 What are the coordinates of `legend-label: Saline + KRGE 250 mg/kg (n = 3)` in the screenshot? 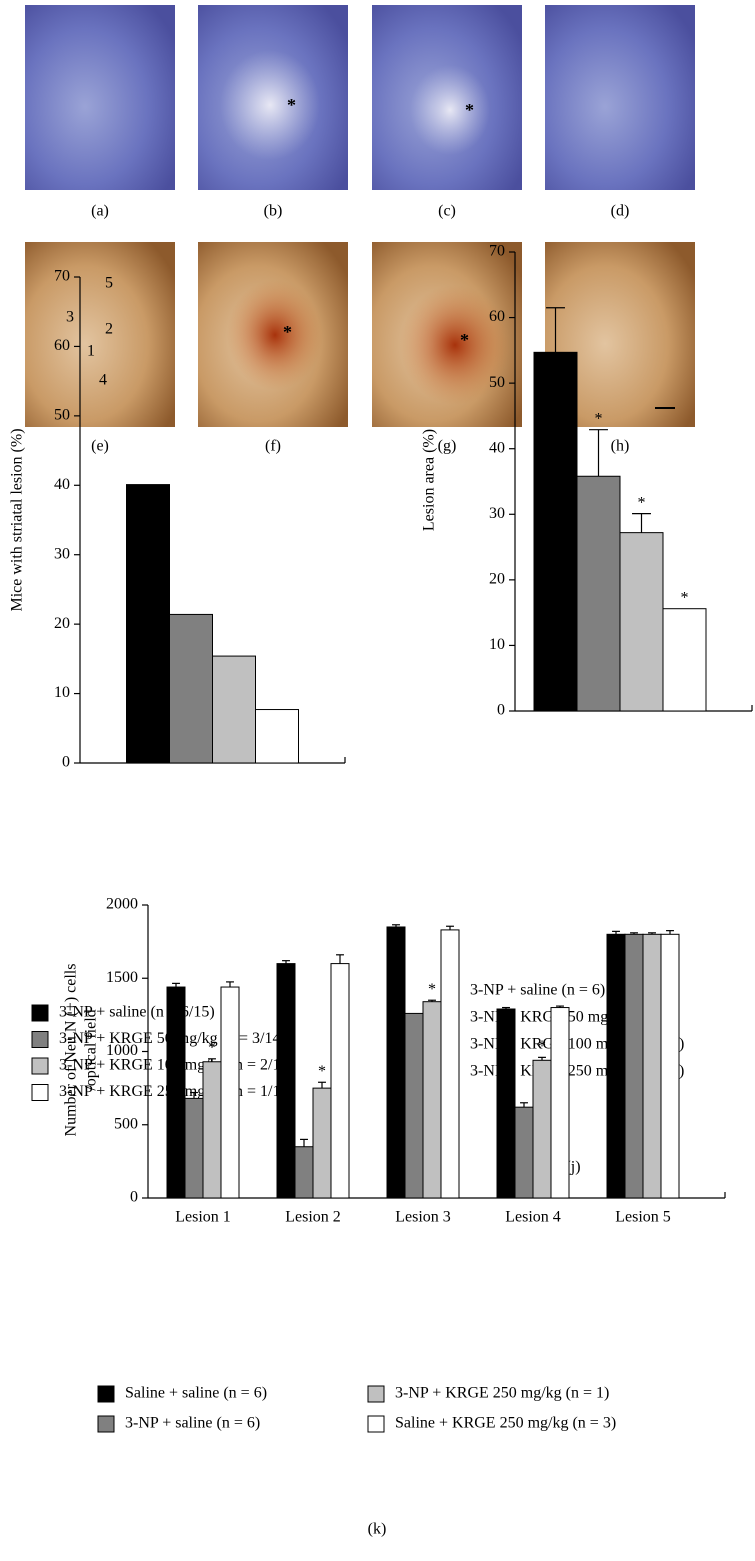 It's located at (505, 1423).